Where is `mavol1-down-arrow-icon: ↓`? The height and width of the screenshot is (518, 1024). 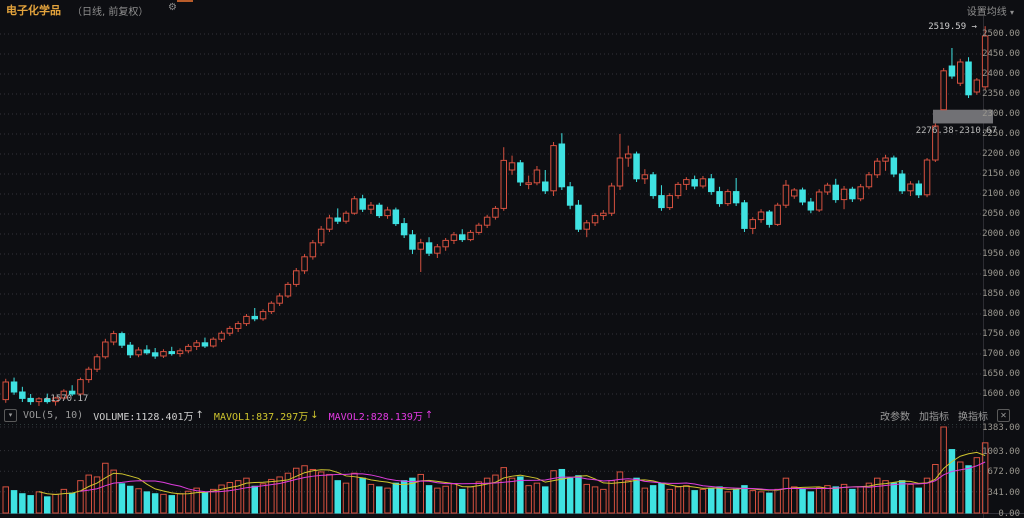 mavol1-down-arrow-icon: ↓ is located at coordinates (314, 415).